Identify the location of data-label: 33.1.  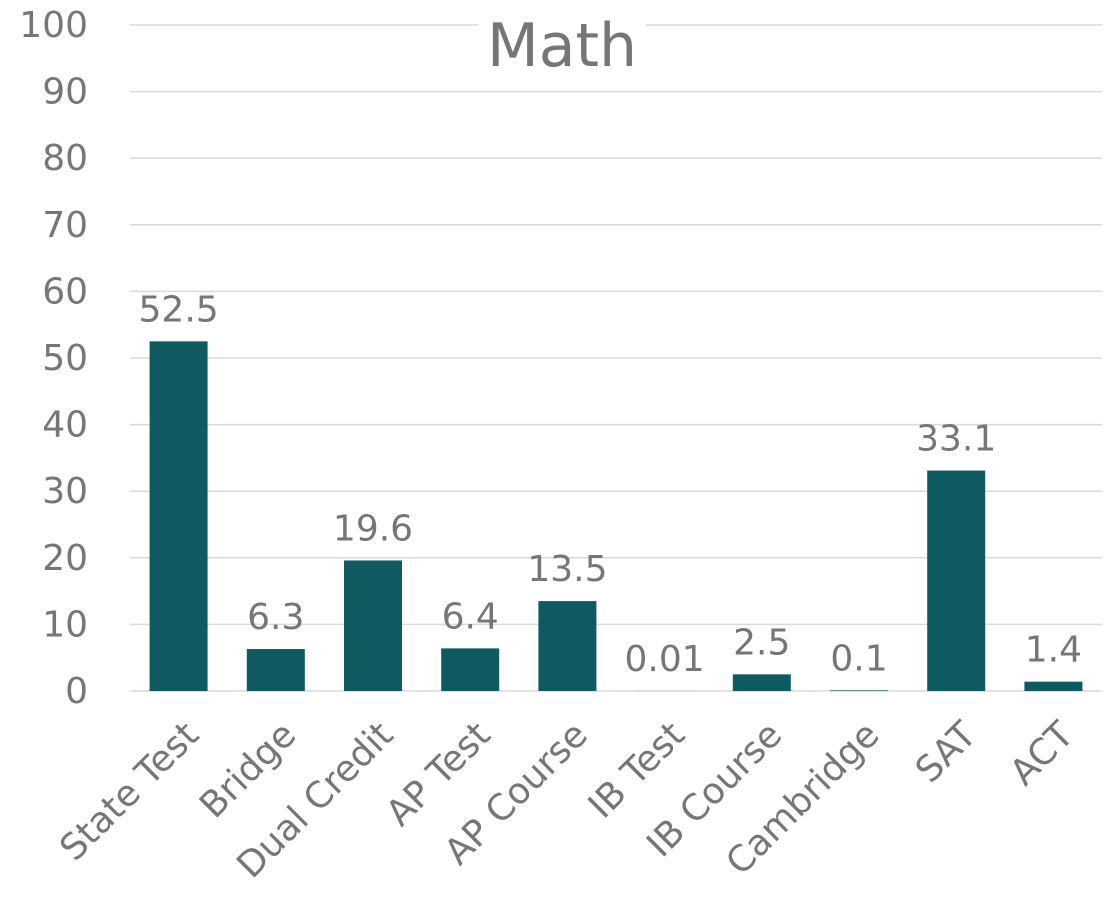
(956, 439).